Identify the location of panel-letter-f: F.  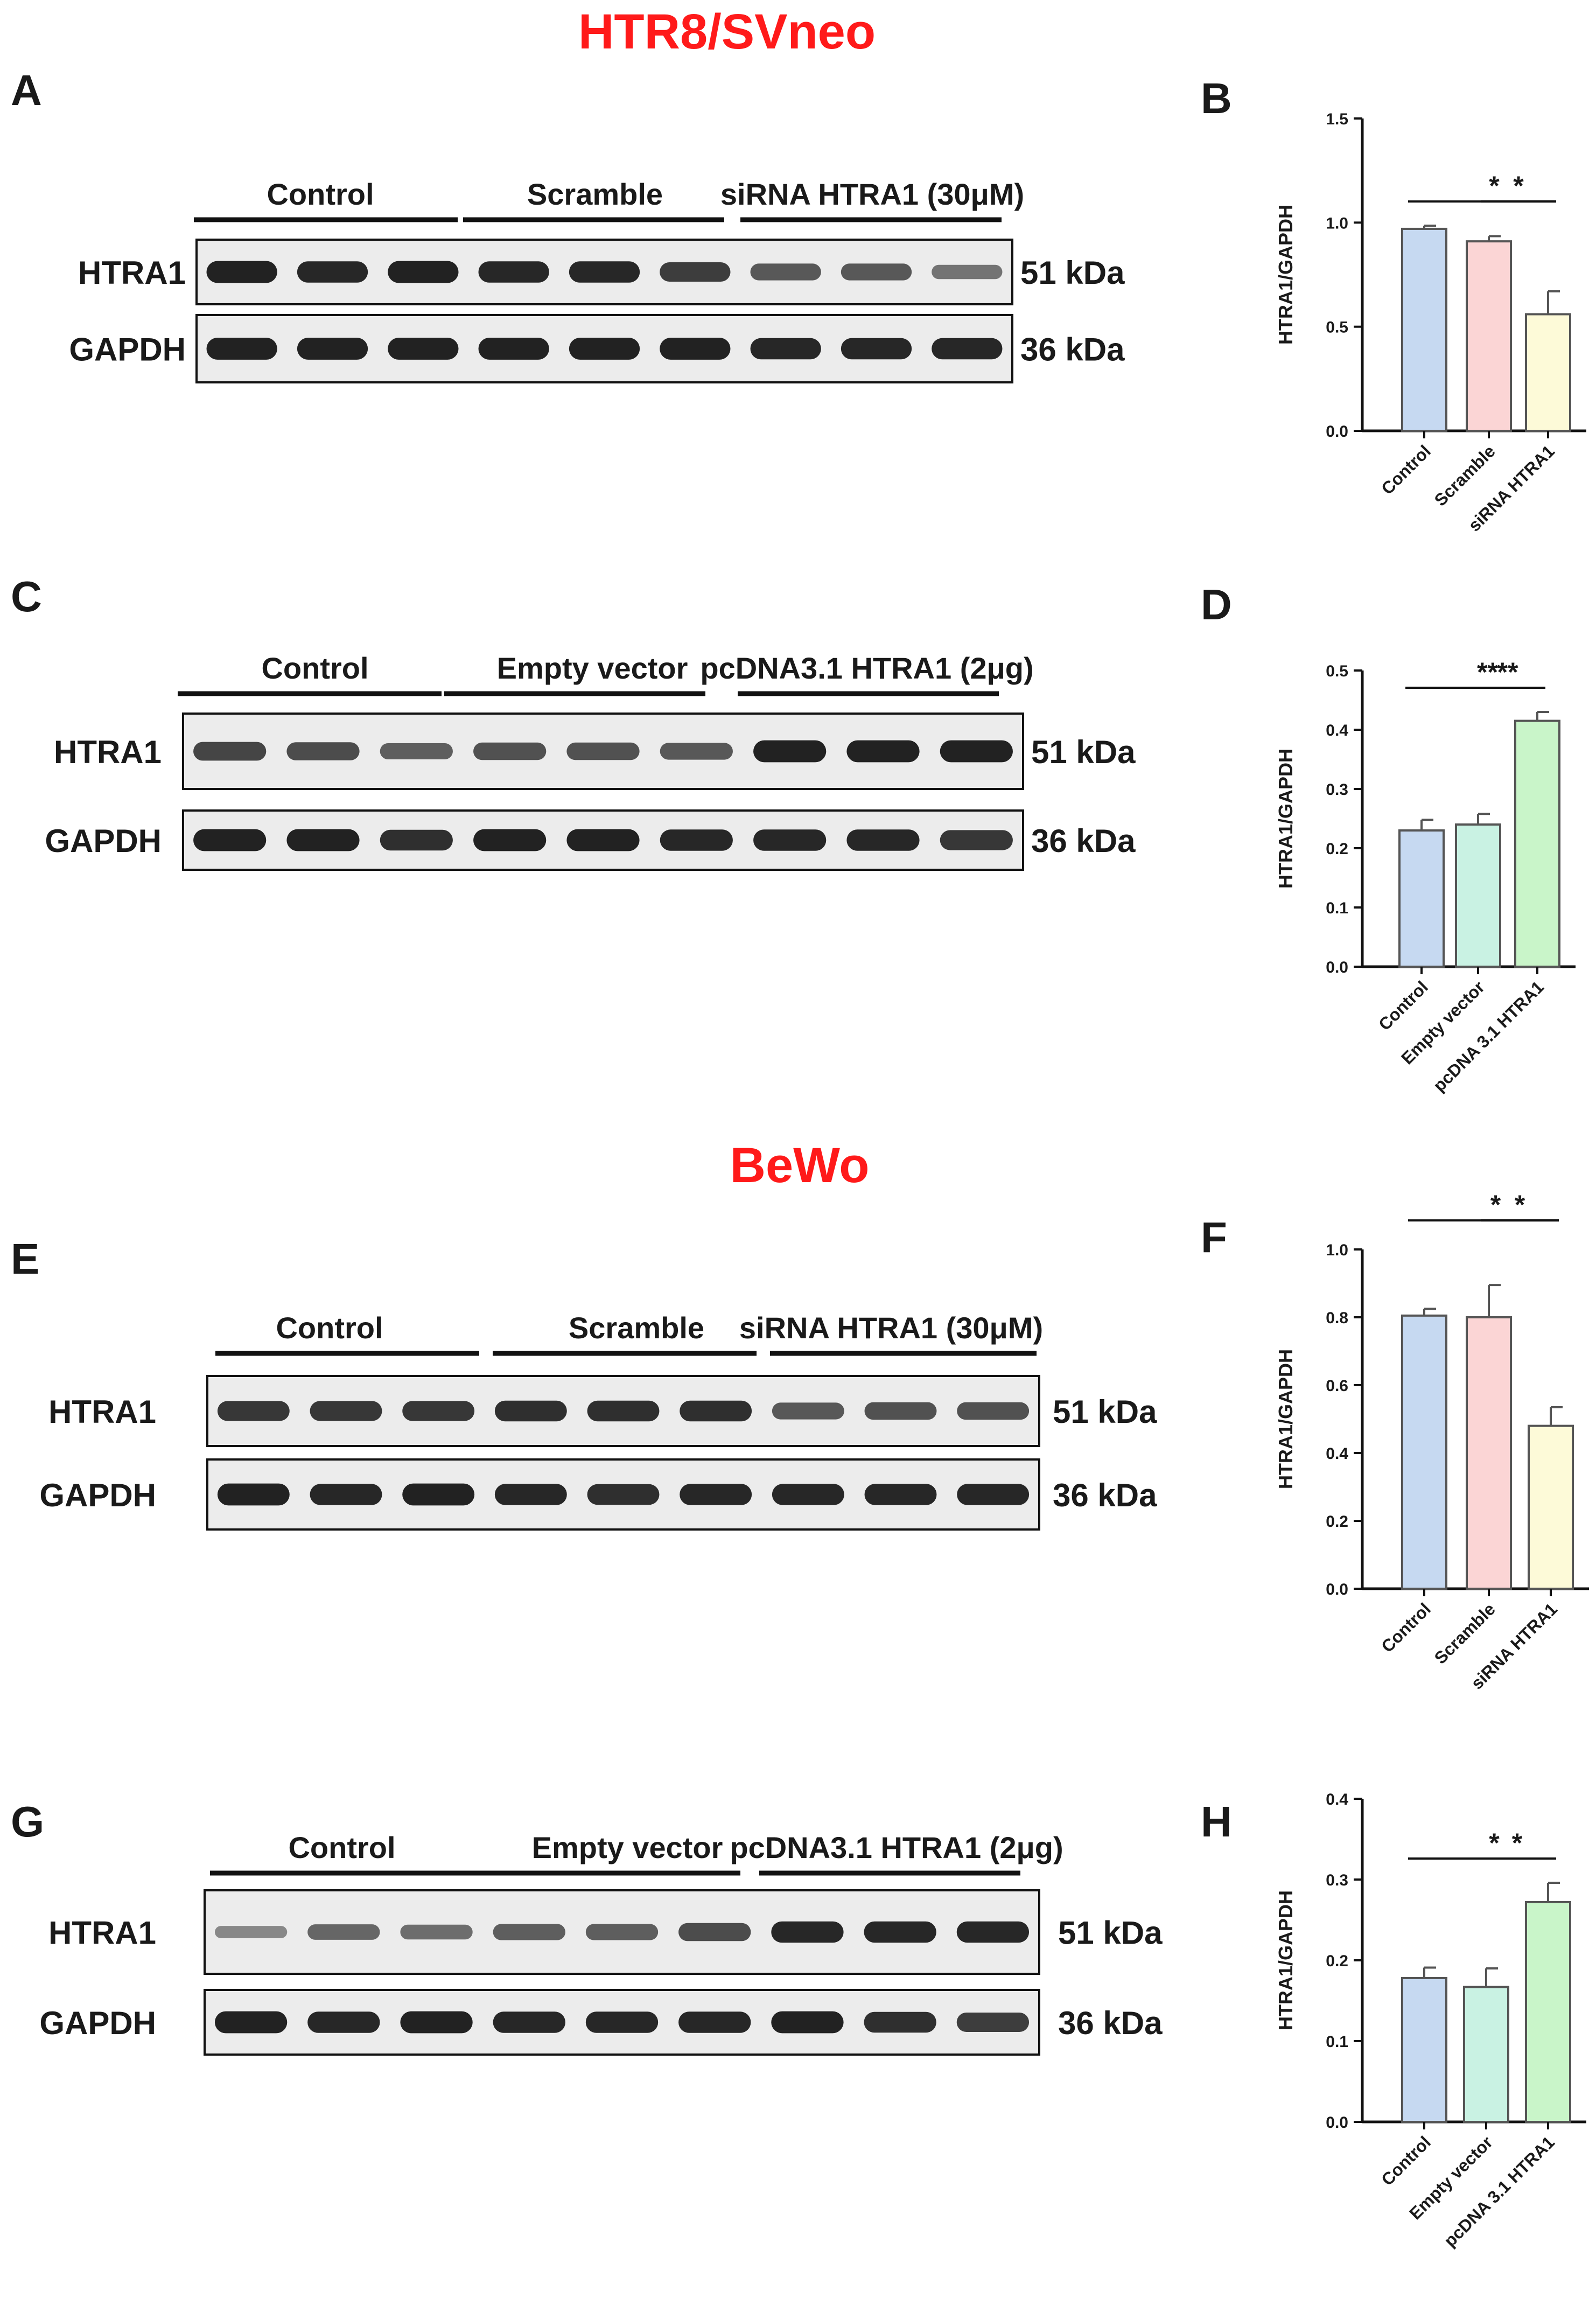
(1214, 1237).